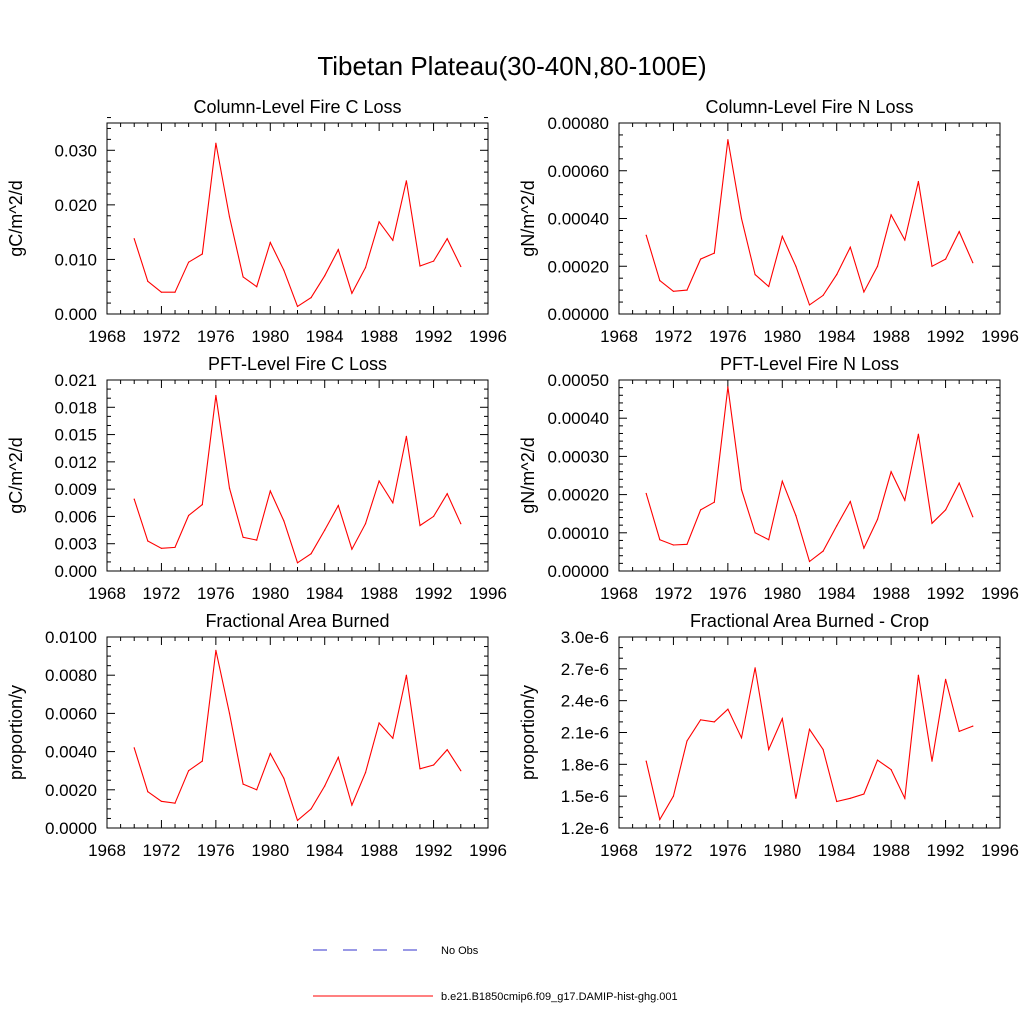  I want to click on panel-title: Column-Level Fire N Loss, so click(809, 107).